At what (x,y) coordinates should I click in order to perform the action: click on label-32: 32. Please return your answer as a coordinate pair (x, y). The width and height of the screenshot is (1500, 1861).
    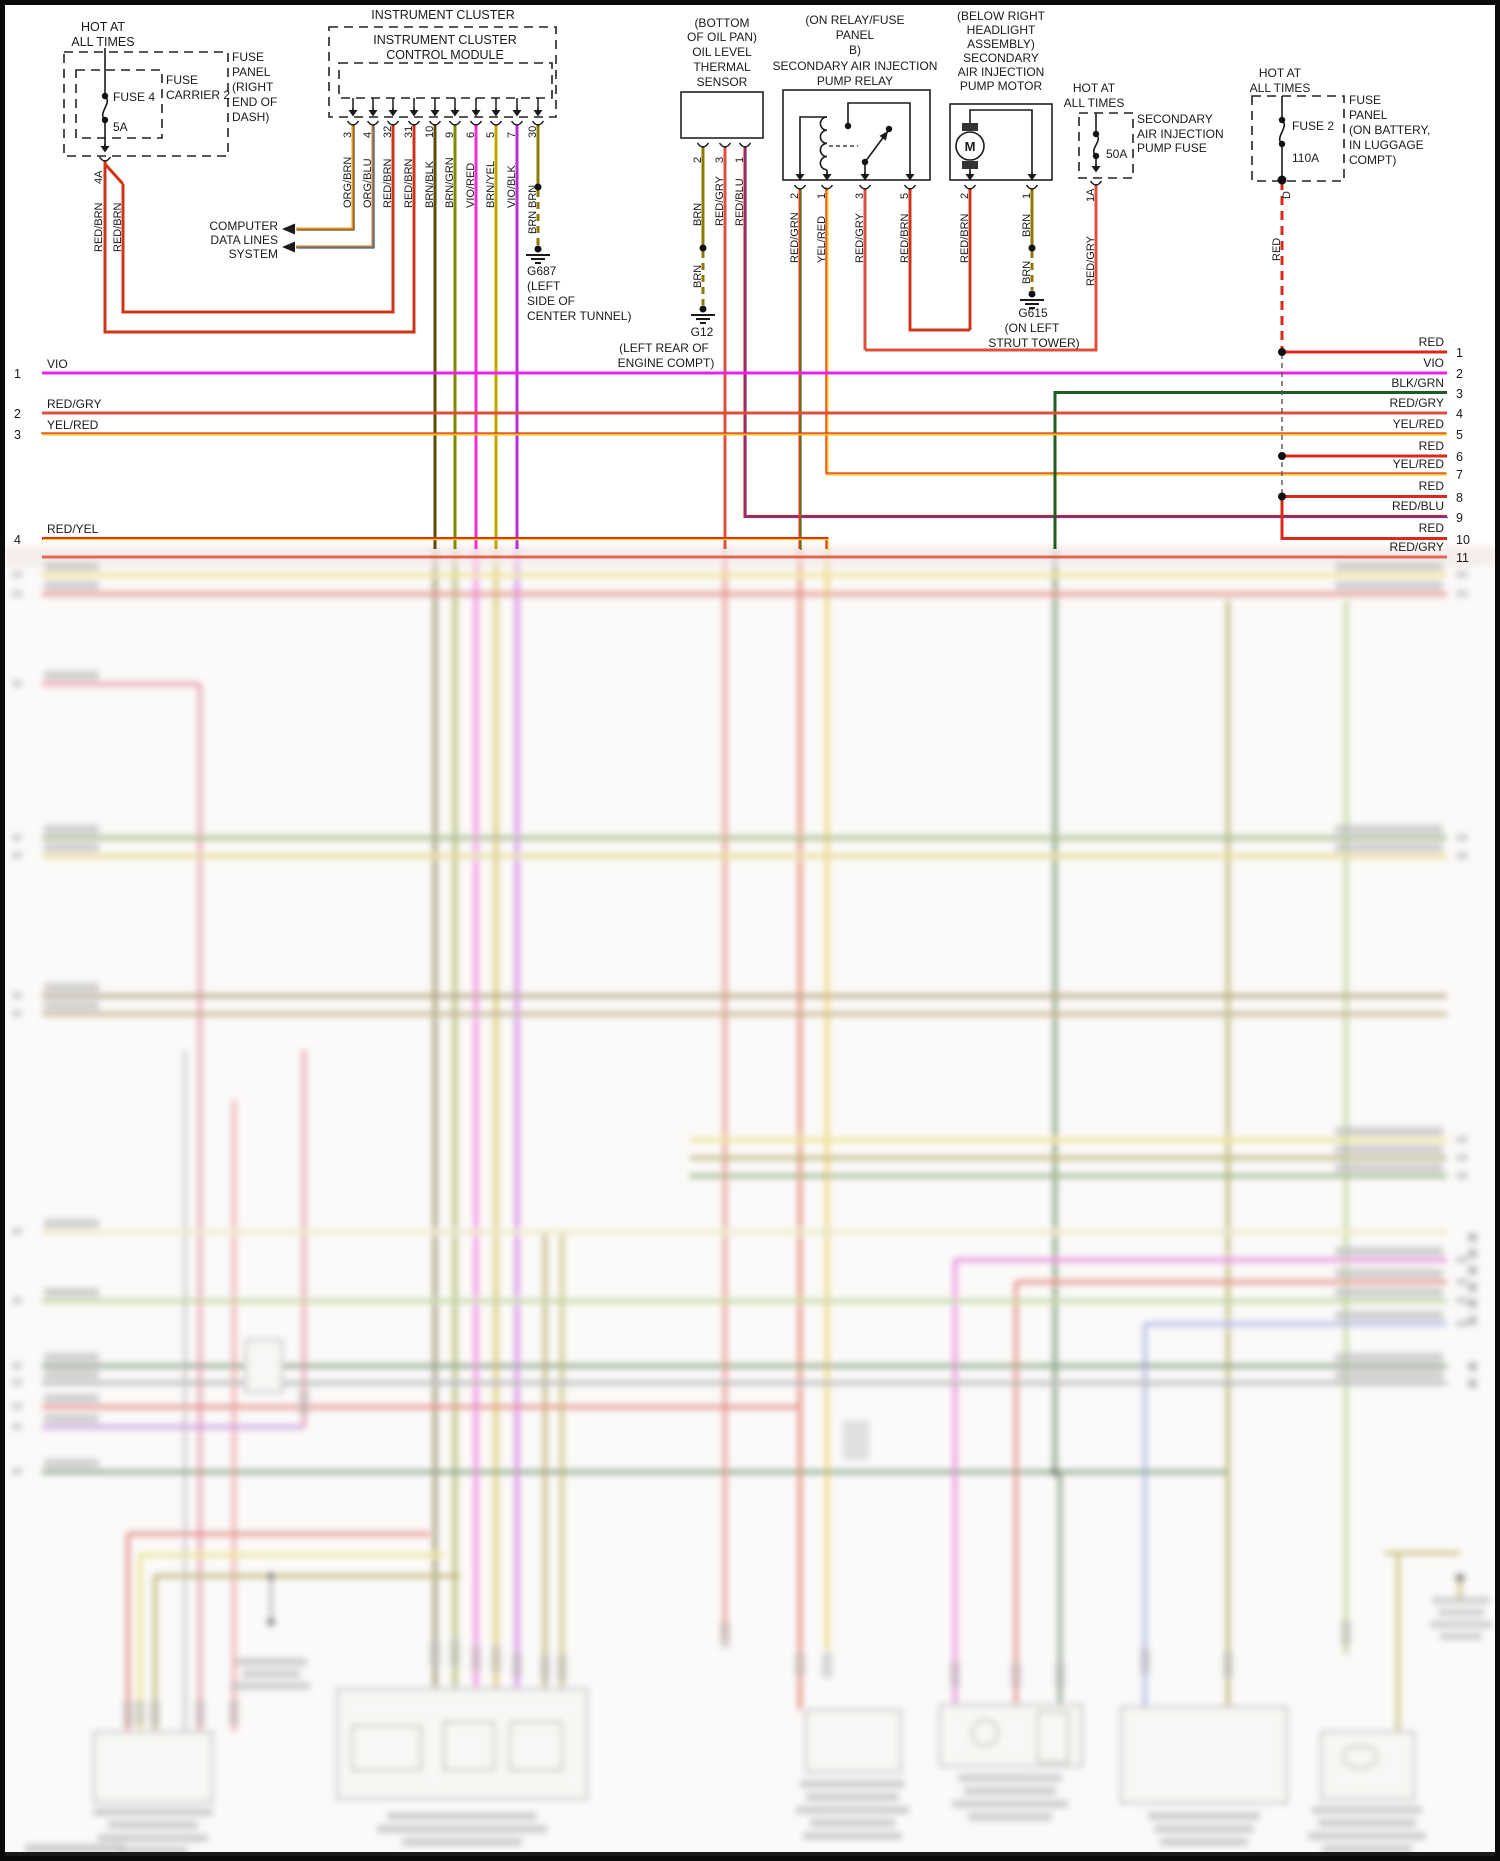
    Looking at the image, I should click on (388, 132).